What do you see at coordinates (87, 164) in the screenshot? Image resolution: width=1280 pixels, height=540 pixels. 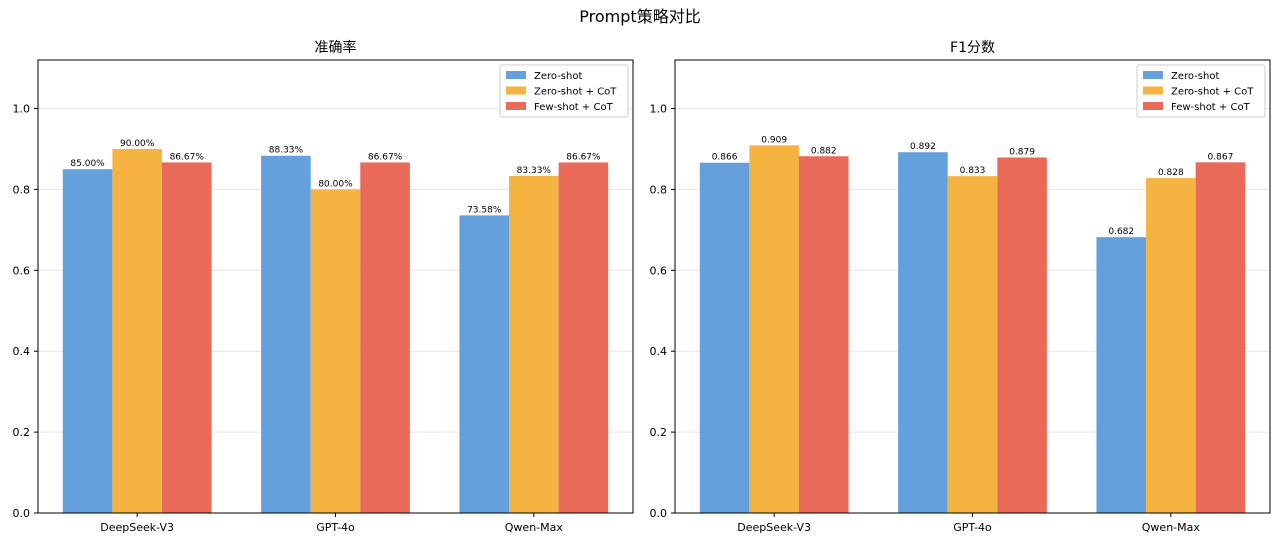 I see `data-label: 85.00%` at bounding box center [87, 164].